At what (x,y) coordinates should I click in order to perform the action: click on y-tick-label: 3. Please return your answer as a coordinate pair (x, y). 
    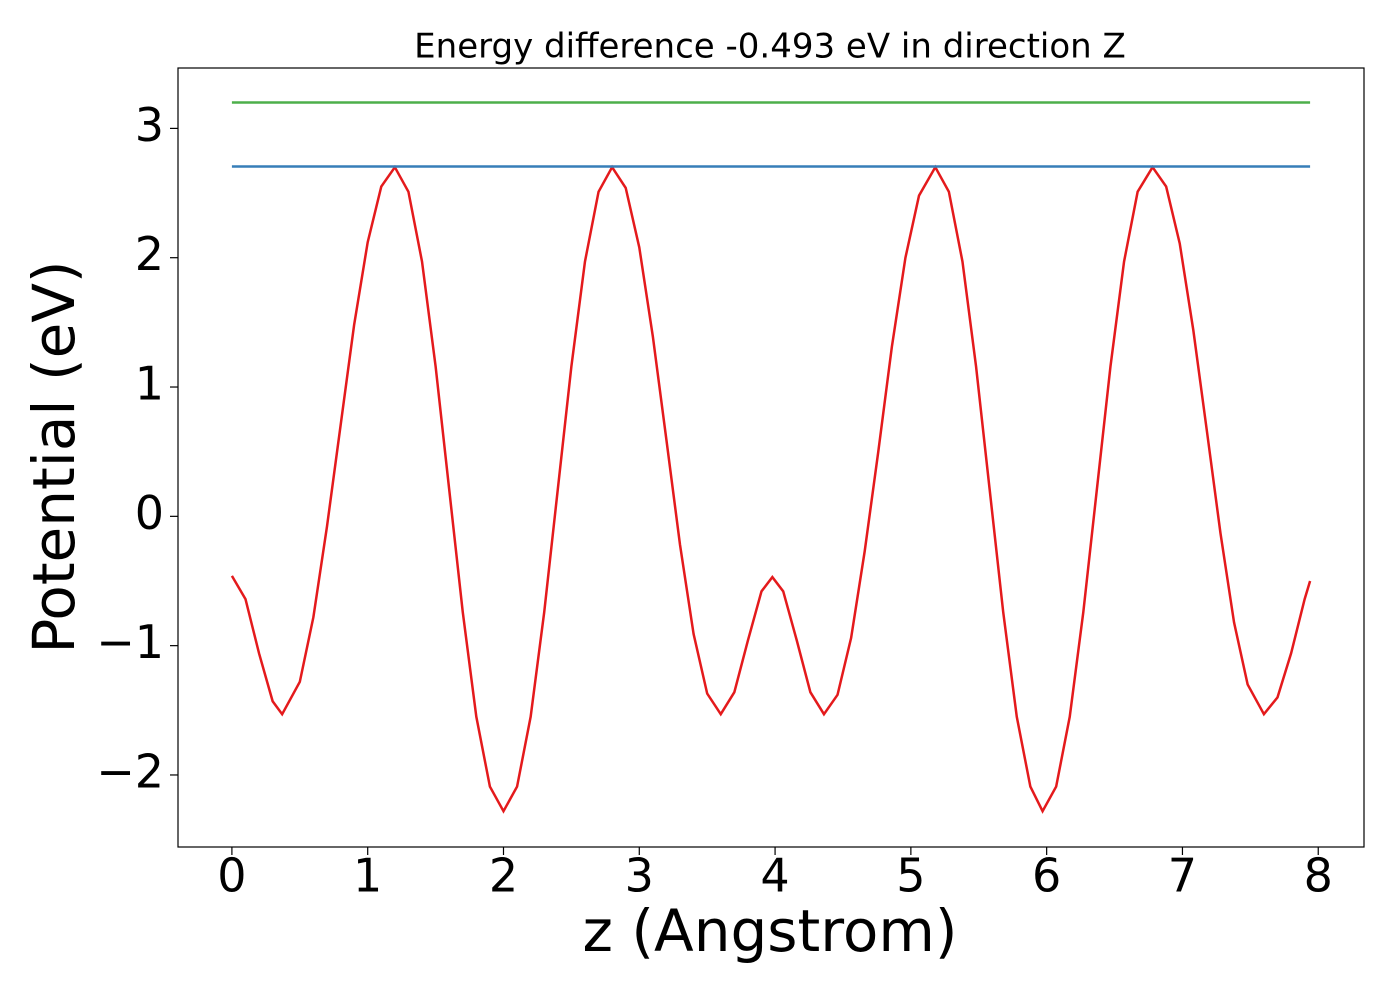
    Looking at the image, I should click on (149, 125).